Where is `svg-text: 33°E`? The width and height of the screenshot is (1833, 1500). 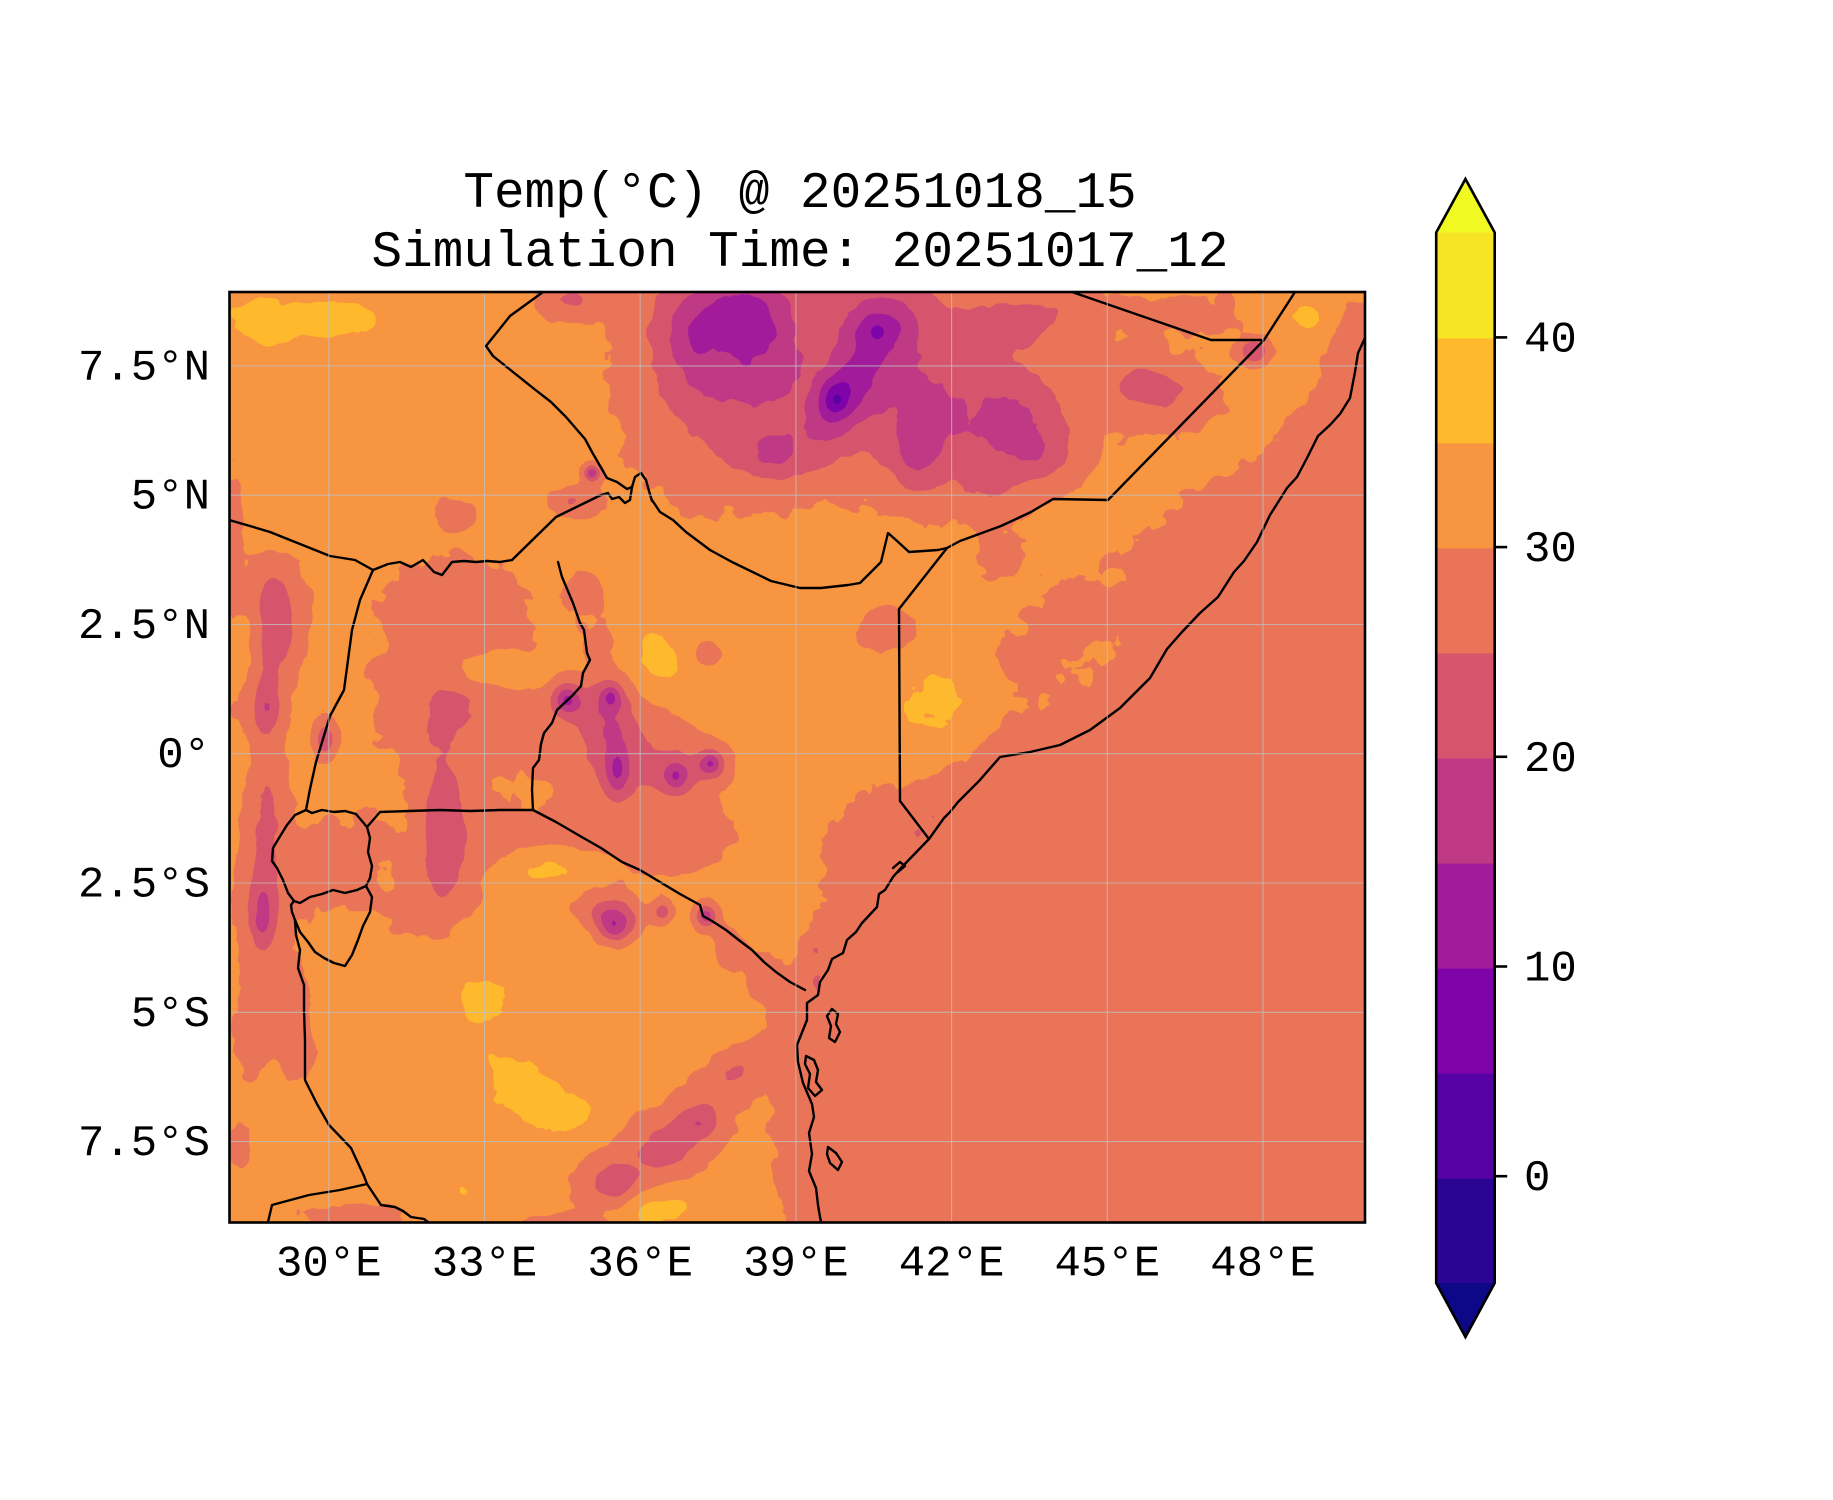
svg-text: 33°E is located at coordinates (485, 1265).